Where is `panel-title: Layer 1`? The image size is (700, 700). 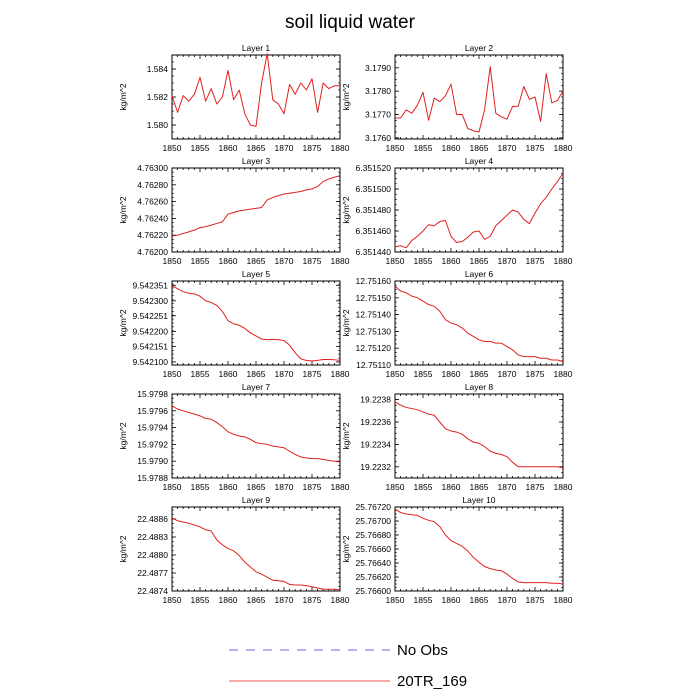 panel-title: Layer 1 is located at coordinates (256, 48).